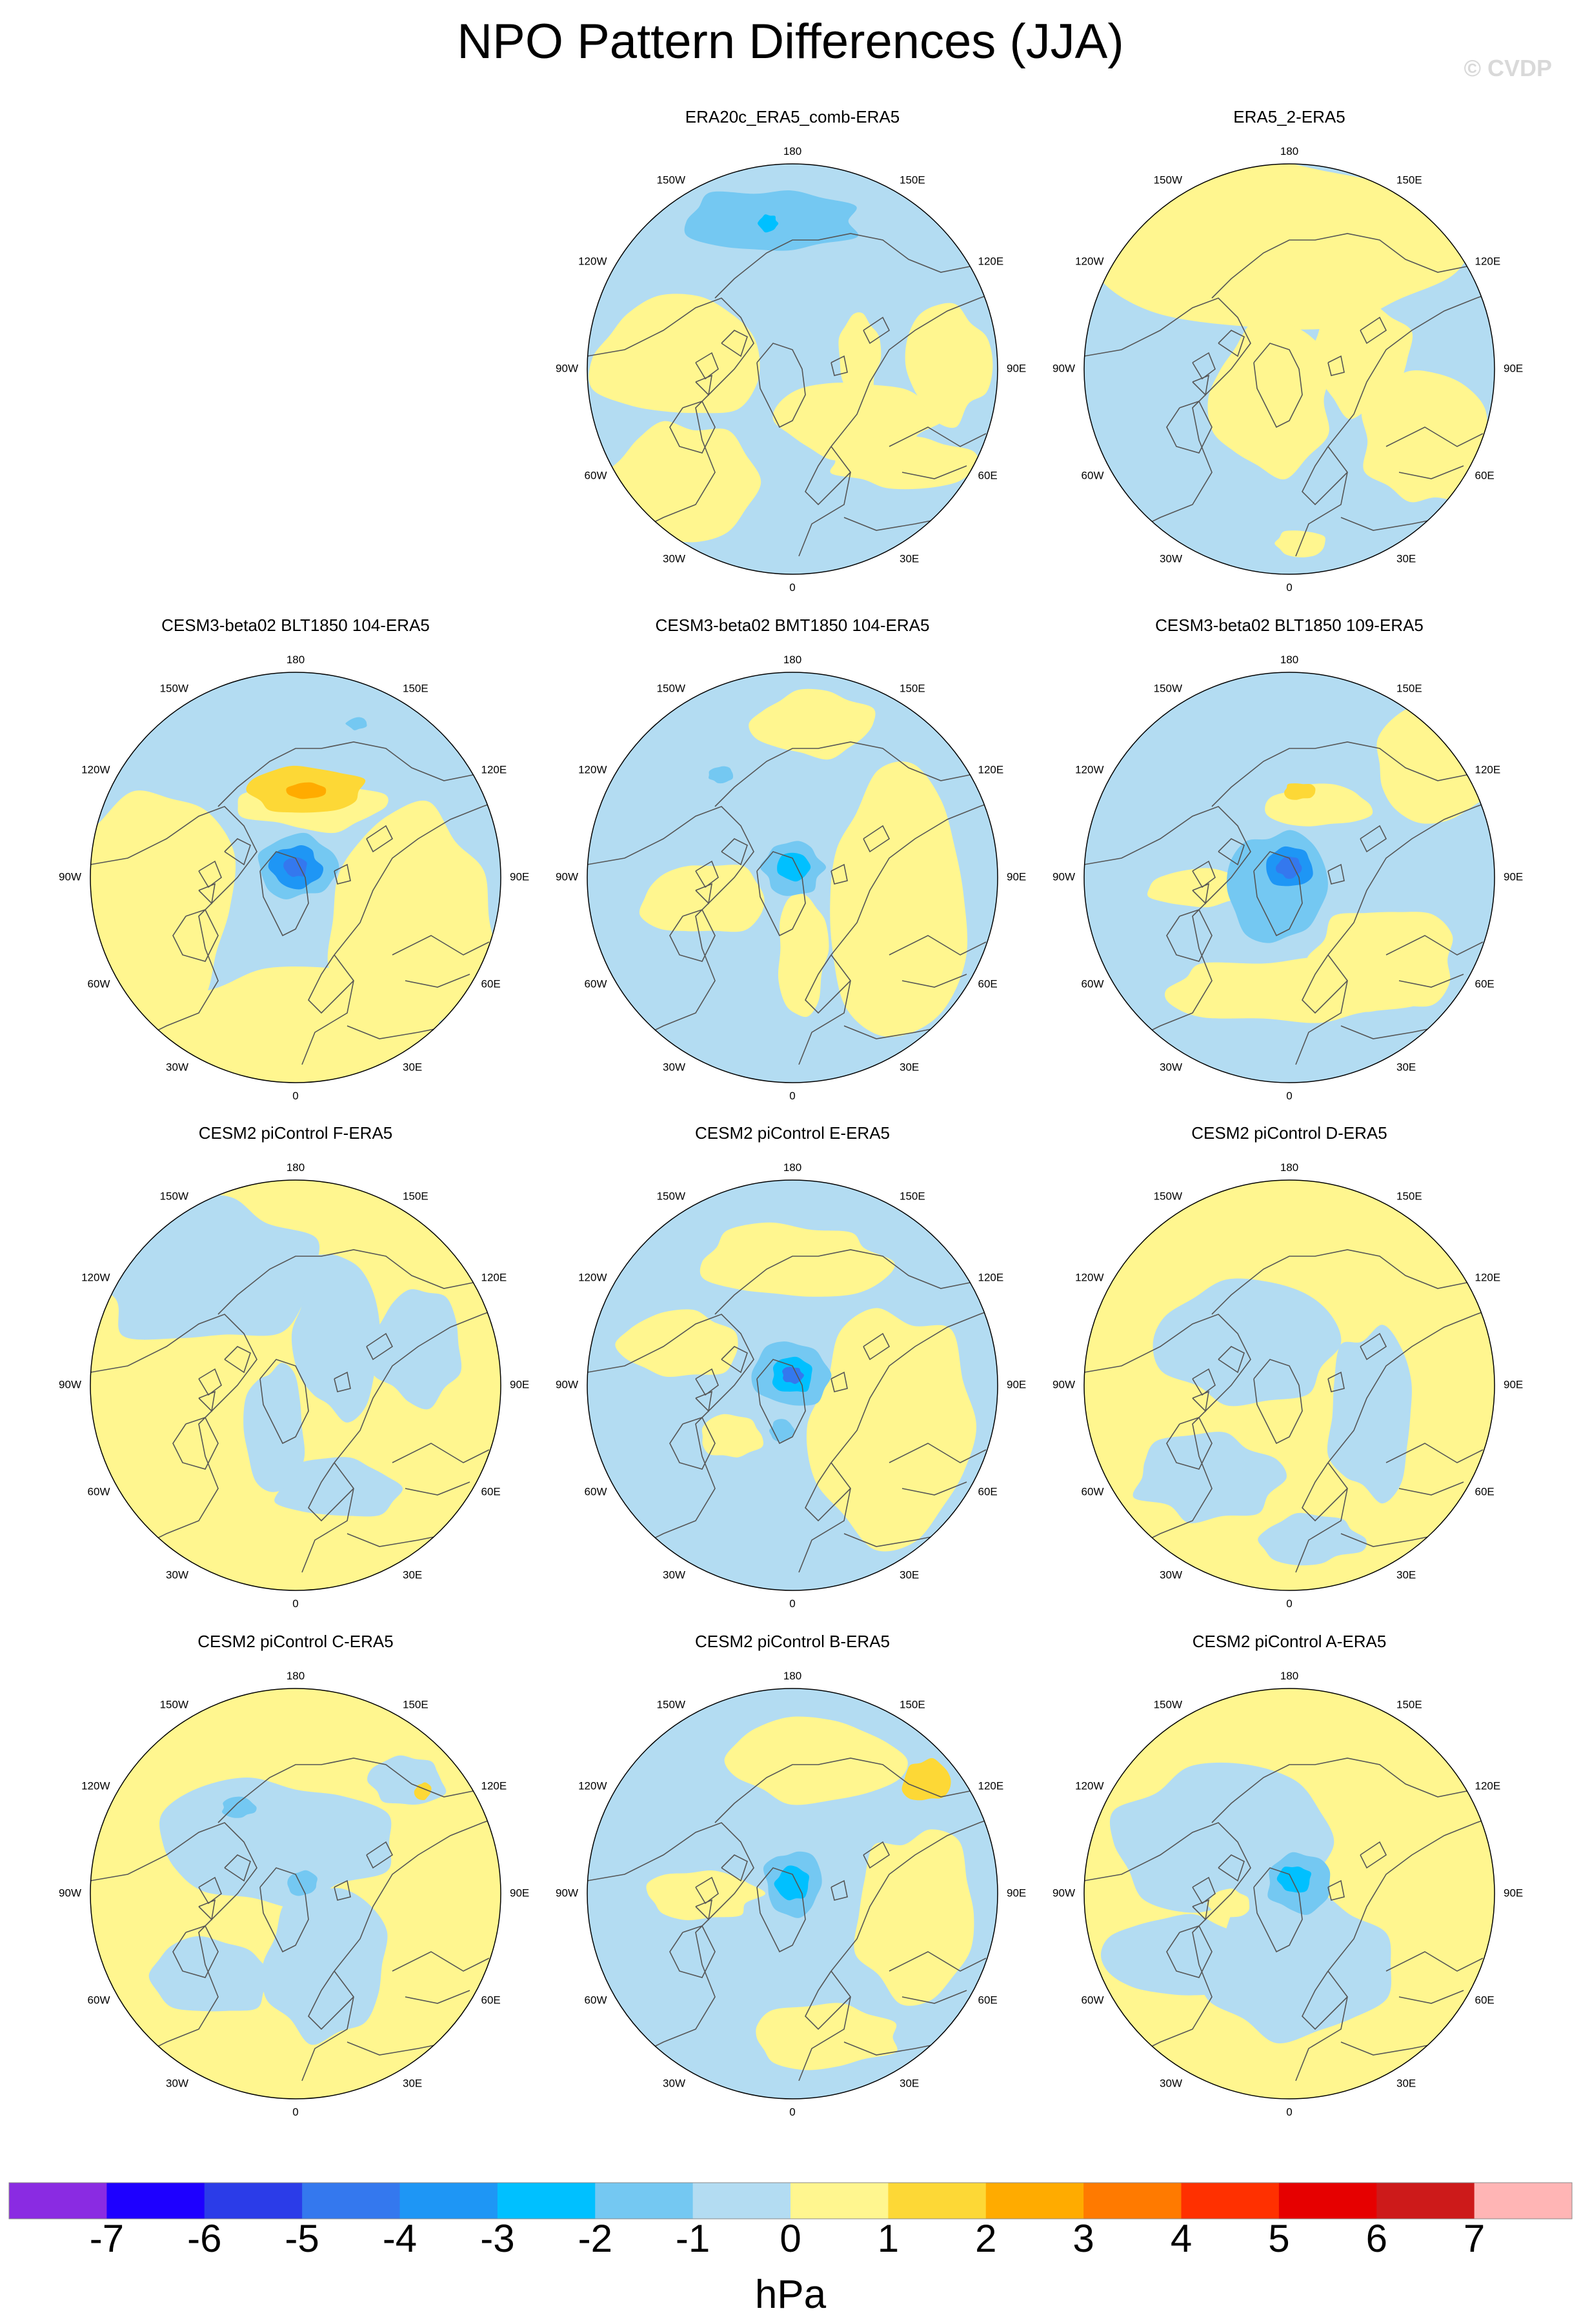  I want to click on colorbar-tick-label: 1, so click(888, 2238).